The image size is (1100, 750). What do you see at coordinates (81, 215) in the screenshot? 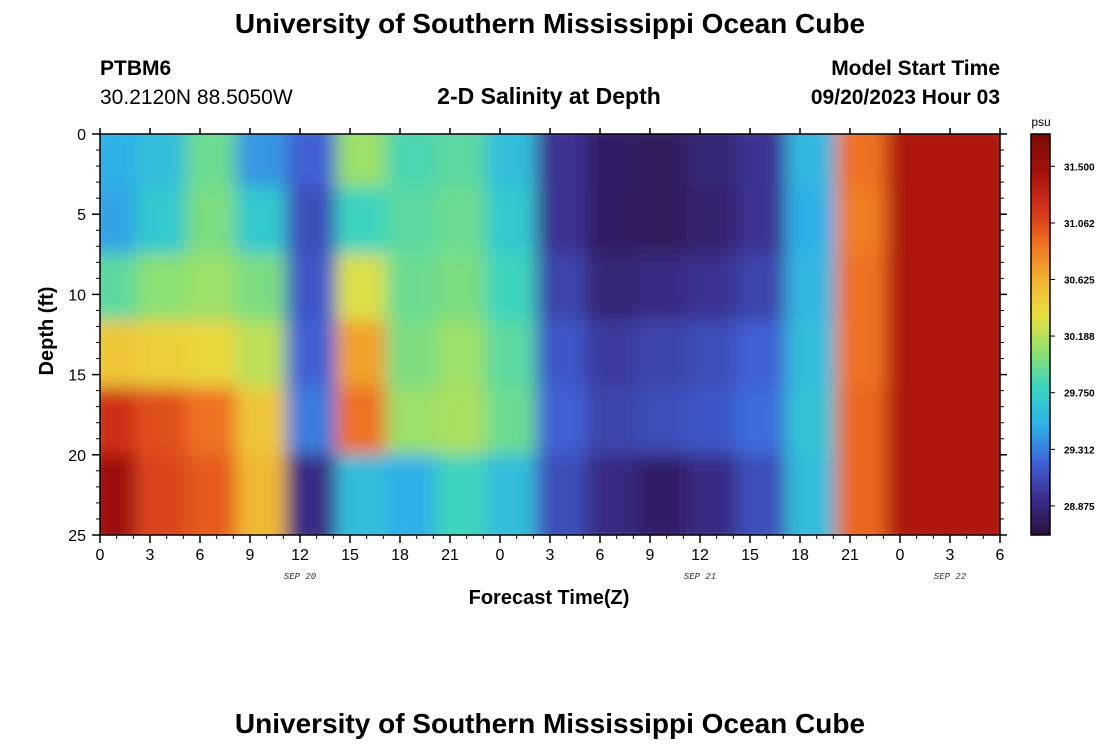
I see `y-tick-label: 5` at bounding box center [81, 215].